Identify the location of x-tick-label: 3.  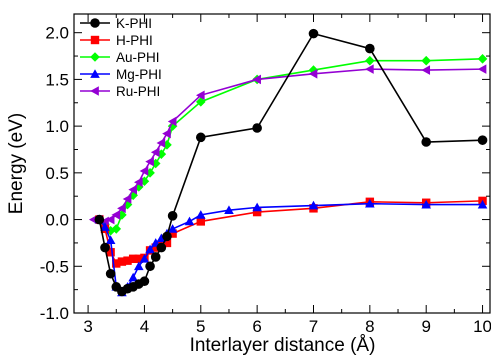
(87, 326).